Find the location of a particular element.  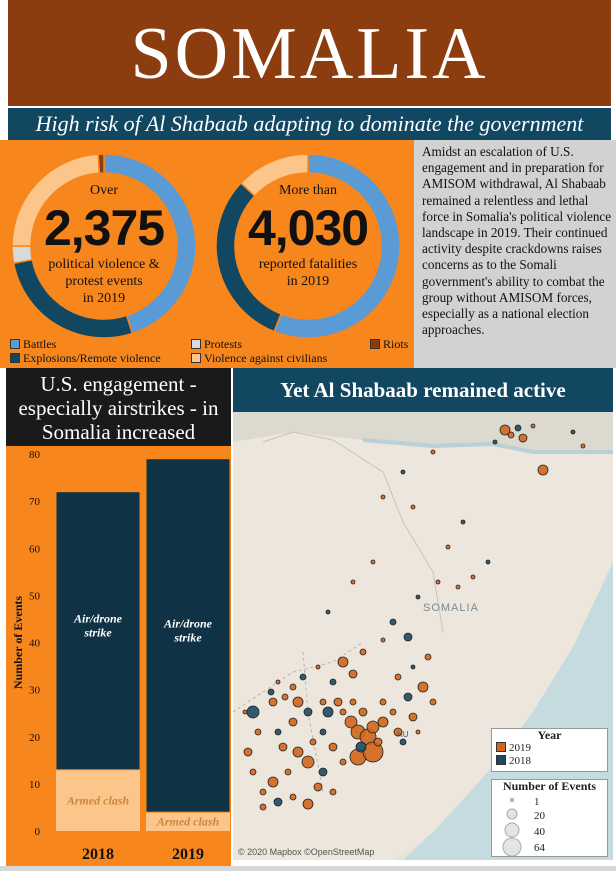

map-credit: © 2020 Mapbox ©OpenStreetMap is located at coordinates (306, 852).